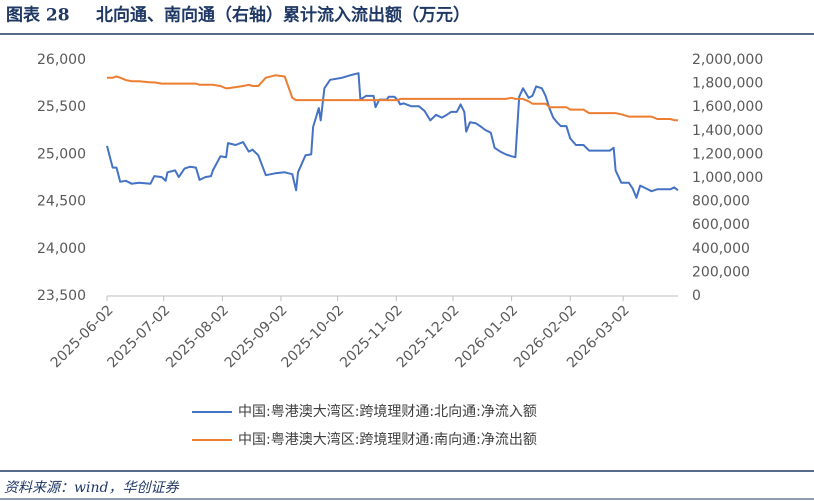  Describe the element at coordinates (91, 488) in the screenshot. I see `source: 资料来源：wind，华创证券` at that location.